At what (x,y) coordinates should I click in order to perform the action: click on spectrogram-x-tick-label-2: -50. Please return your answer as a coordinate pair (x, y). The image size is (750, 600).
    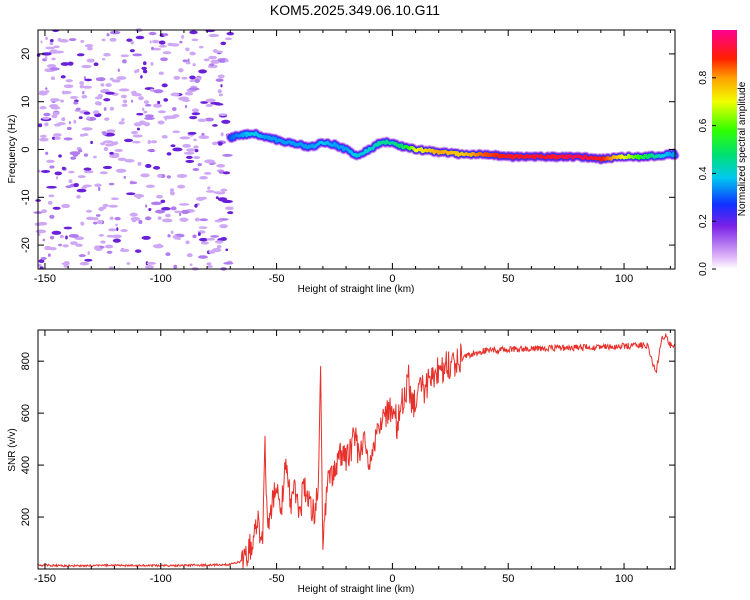
    Looking at the image, I should click on (277, 279).